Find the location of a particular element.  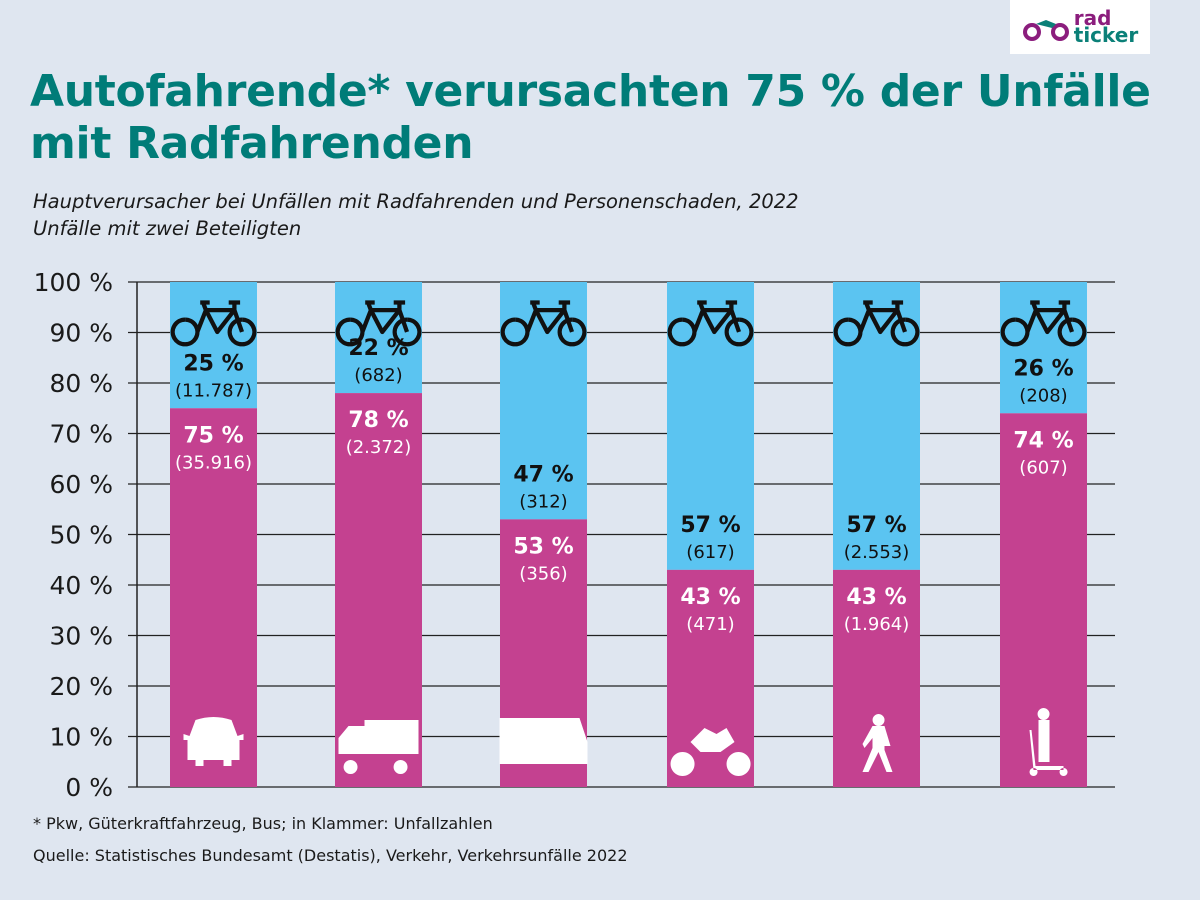

bicycle-count-label: (208) is located at coordinates (1043, 395).